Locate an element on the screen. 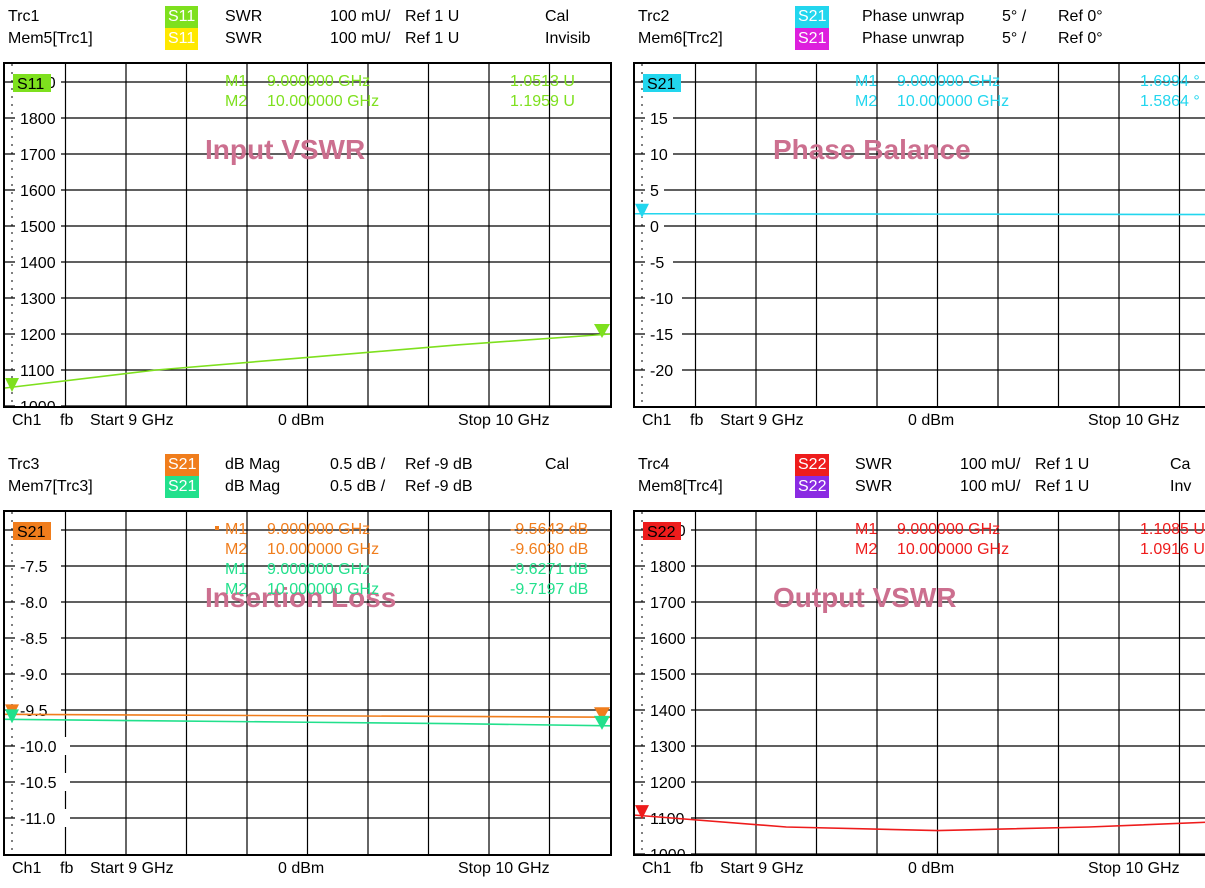 The height and width of the screenshot is (888, 1205). marker-value: 1.0916 U is located at coordinates (1172, 549).